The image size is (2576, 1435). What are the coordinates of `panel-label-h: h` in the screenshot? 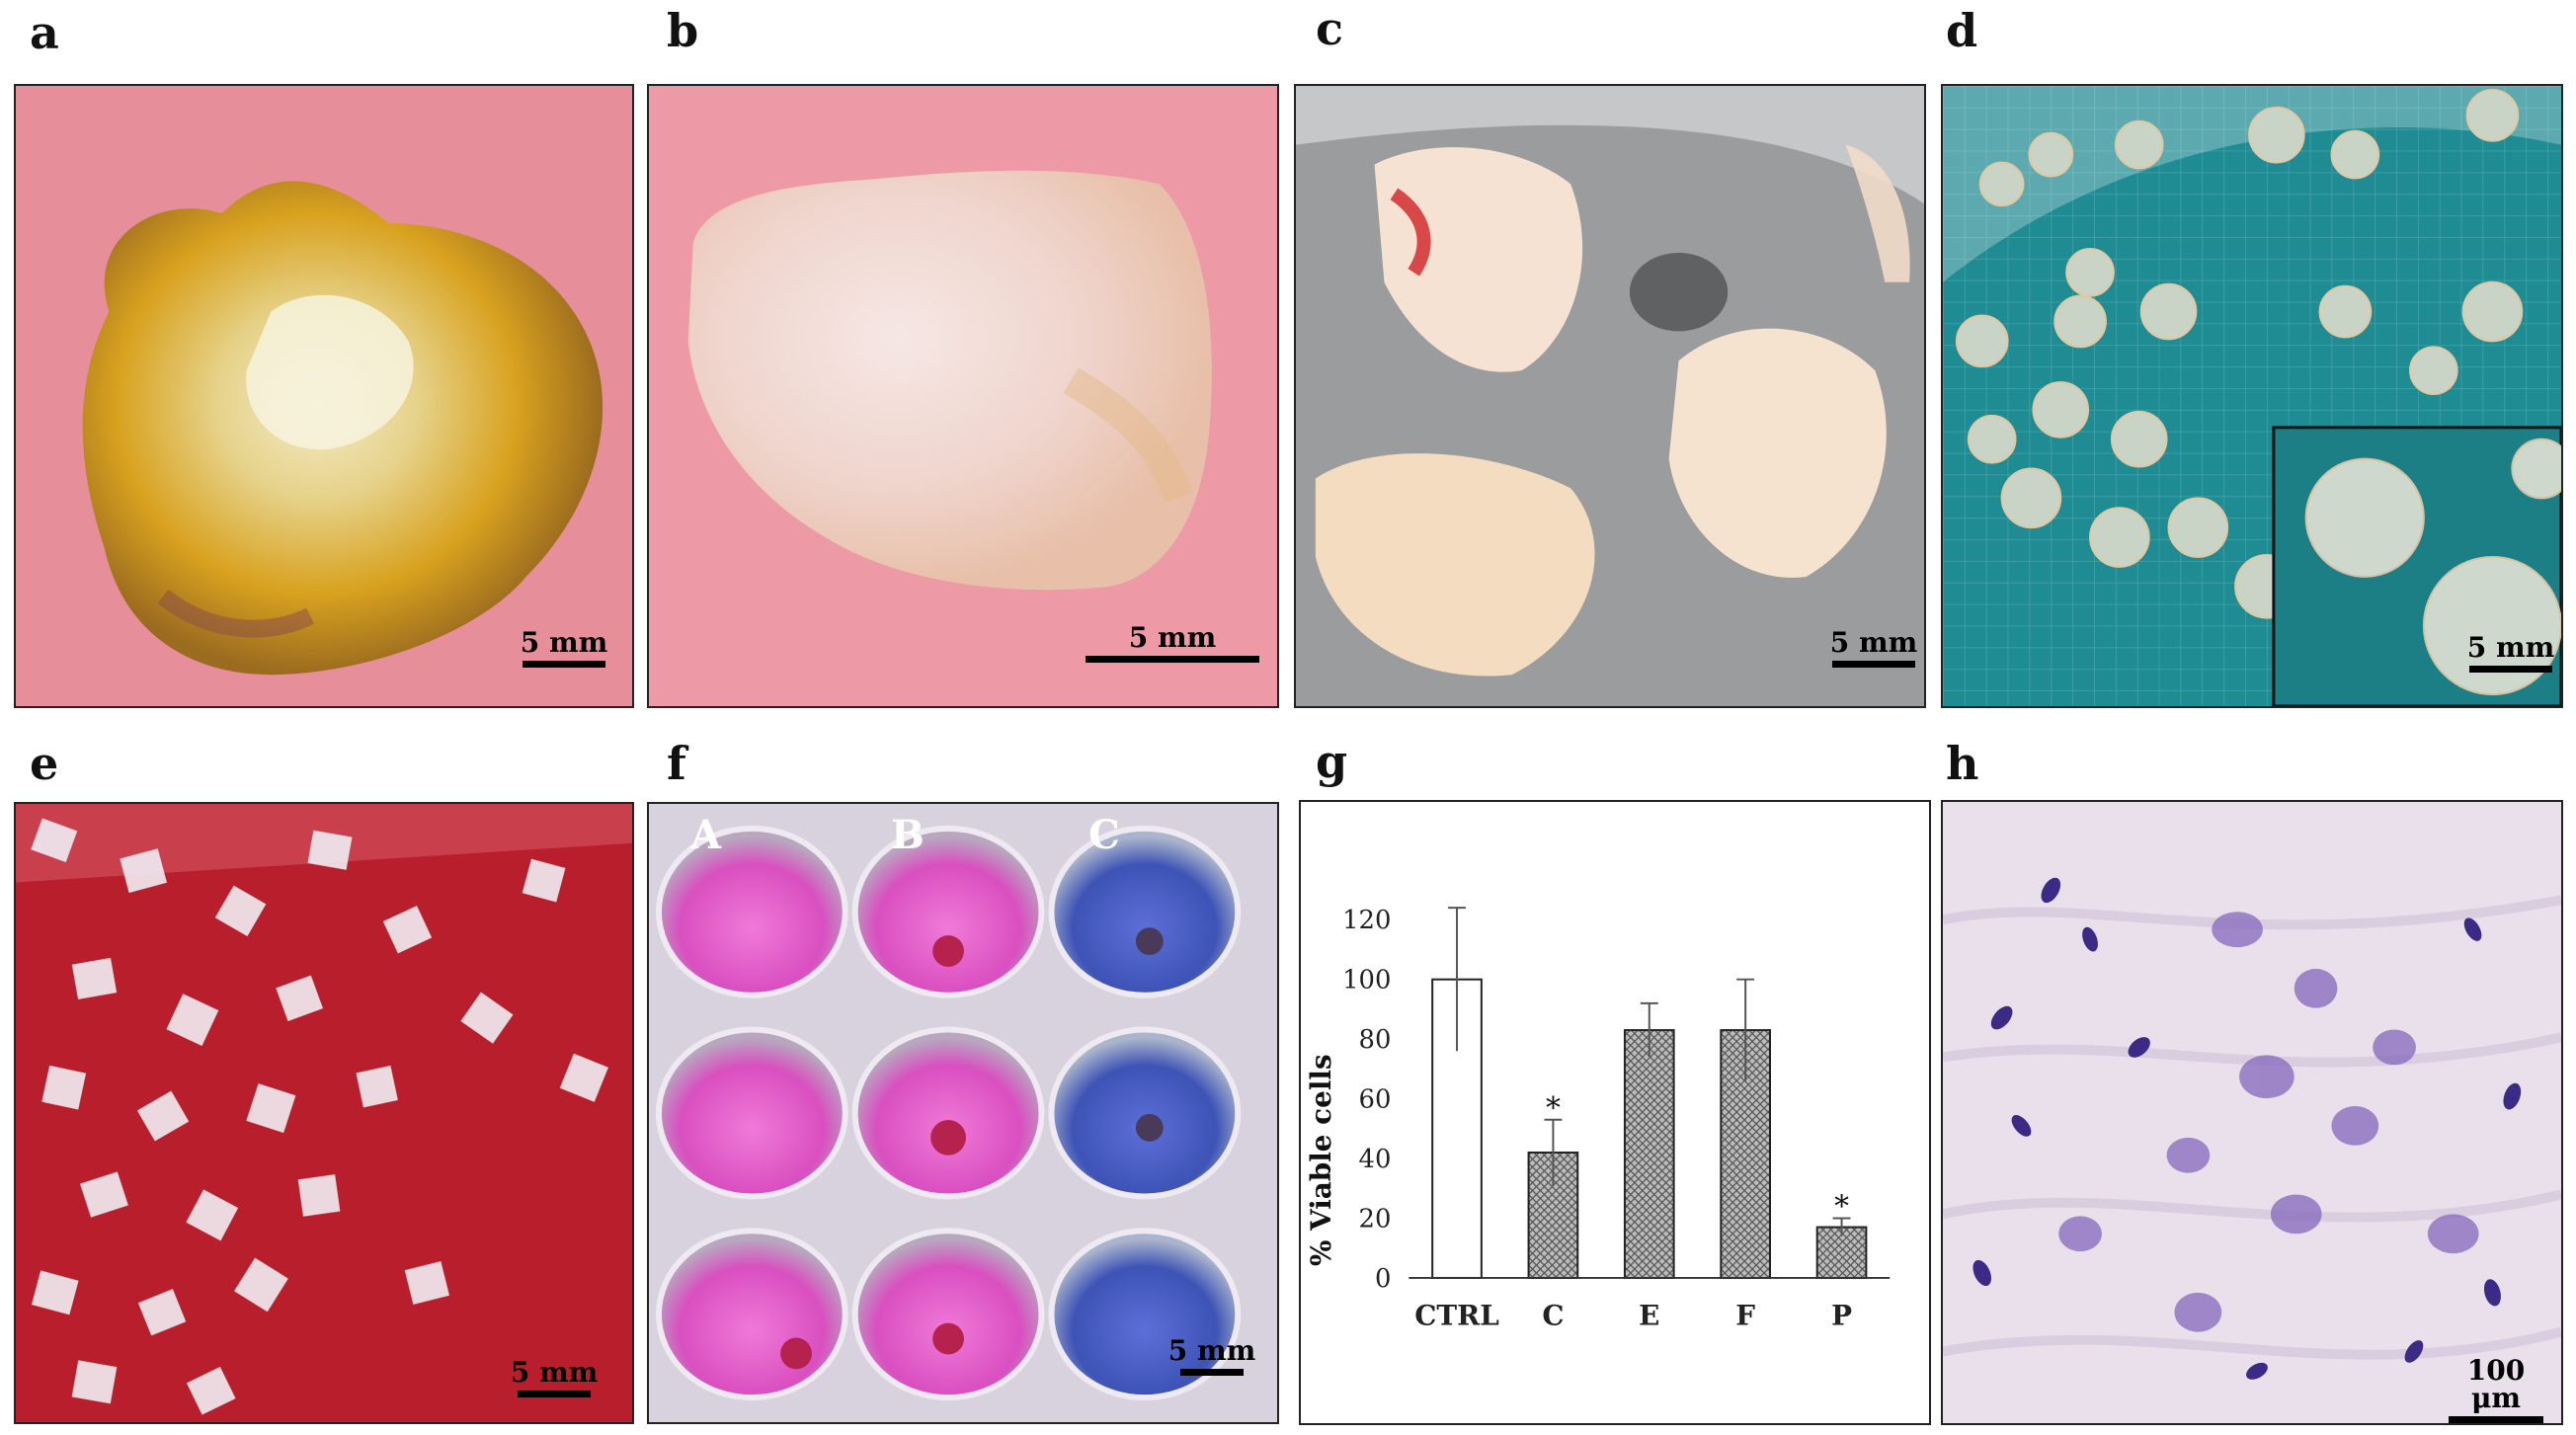 It's located at (1962, 763).